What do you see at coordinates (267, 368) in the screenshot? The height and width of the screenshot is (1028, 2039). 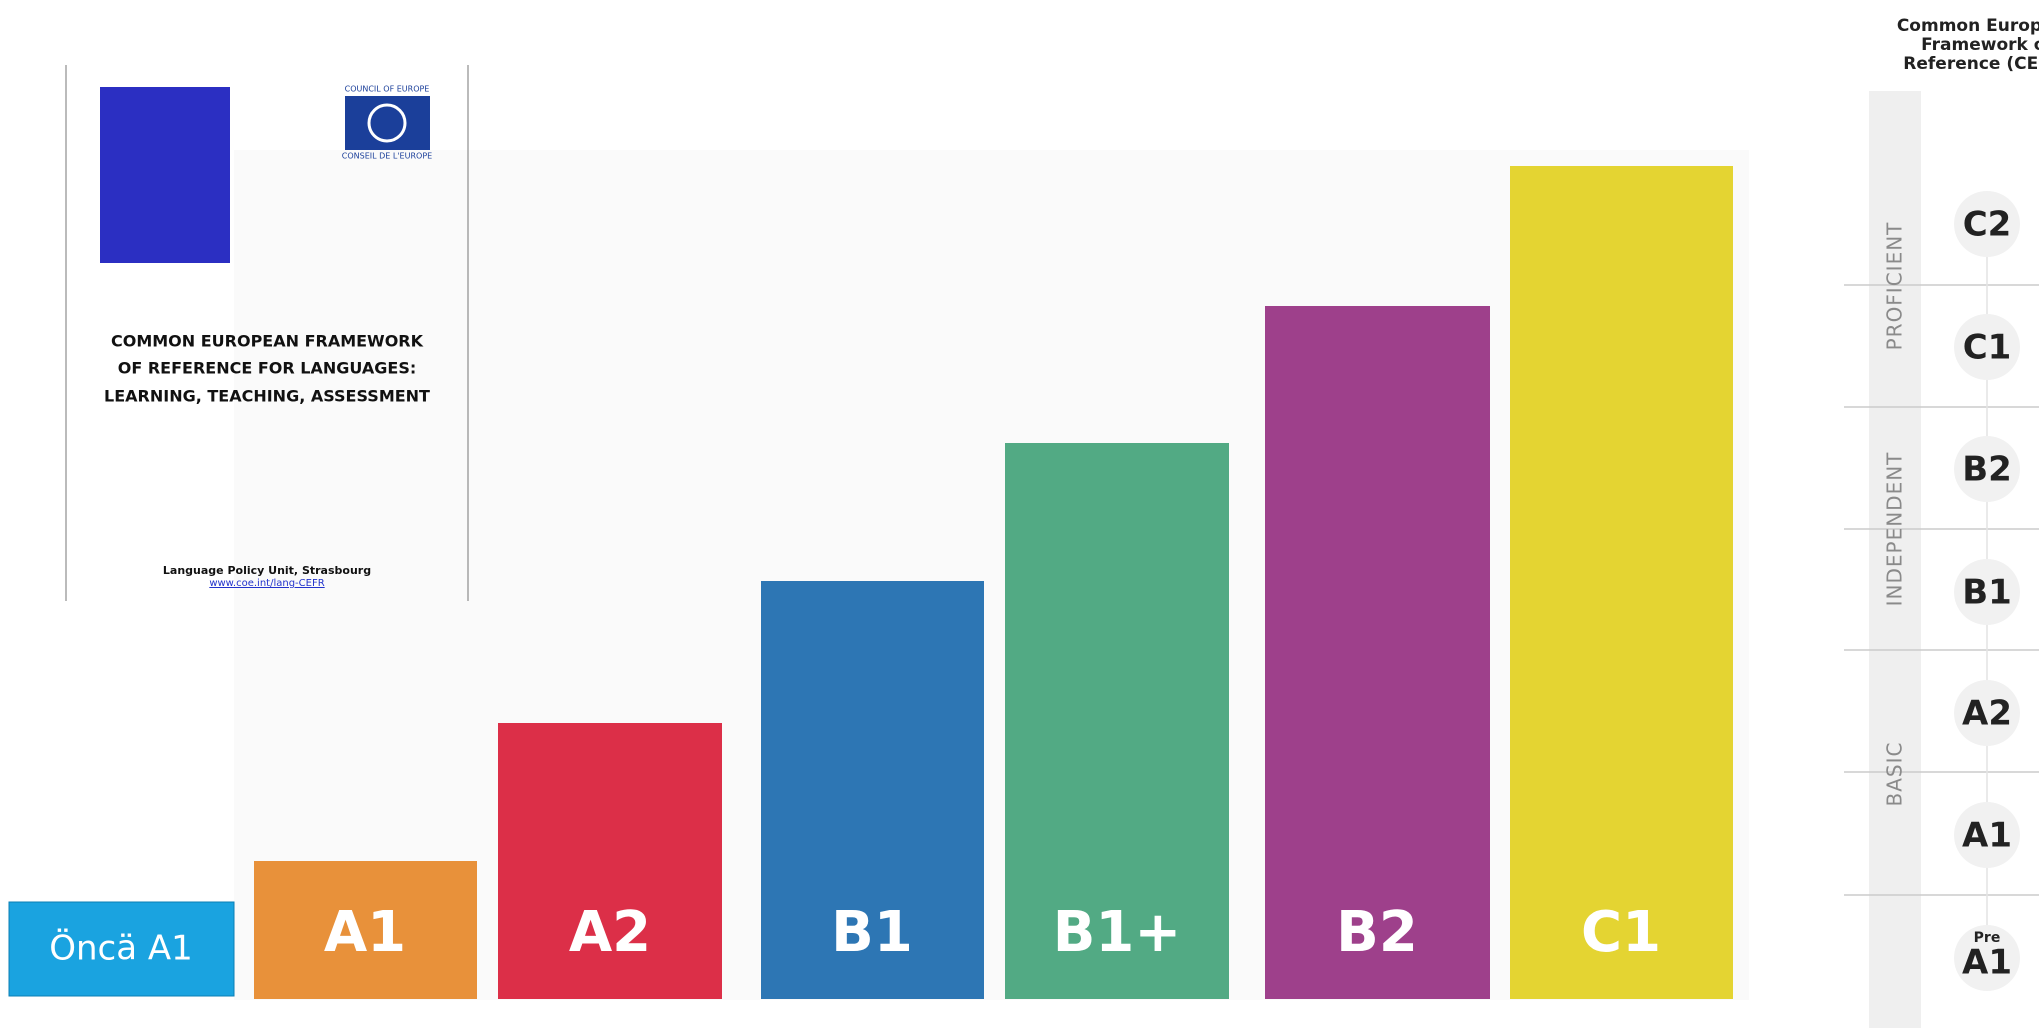 I see `document-title: OF REFERENCE FOR LANGUAGES:` at bounding box center [267, 368].